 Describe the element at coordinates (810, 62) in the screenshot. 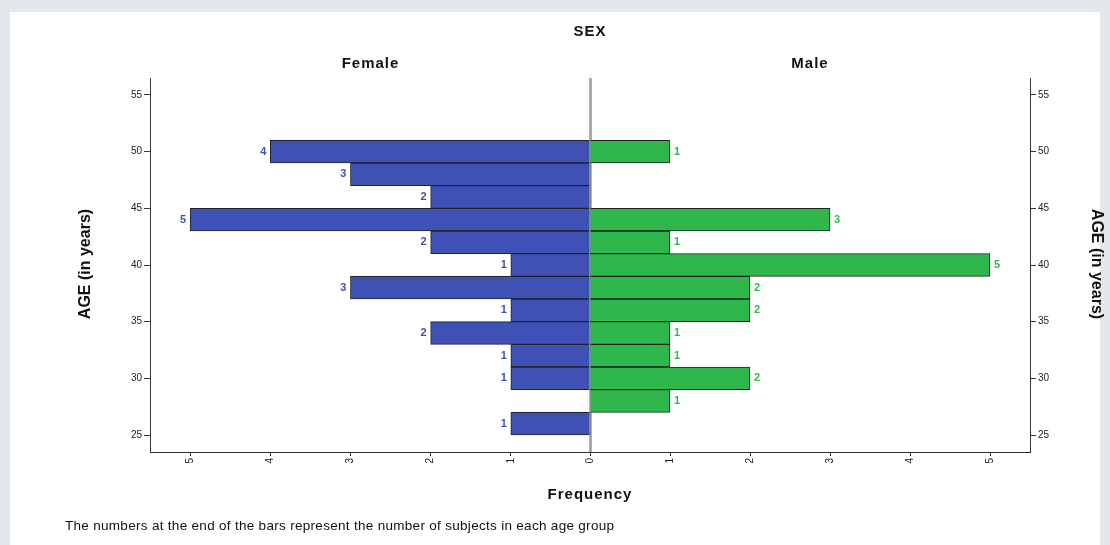

I see `chart-subtitle: Male` at that location.